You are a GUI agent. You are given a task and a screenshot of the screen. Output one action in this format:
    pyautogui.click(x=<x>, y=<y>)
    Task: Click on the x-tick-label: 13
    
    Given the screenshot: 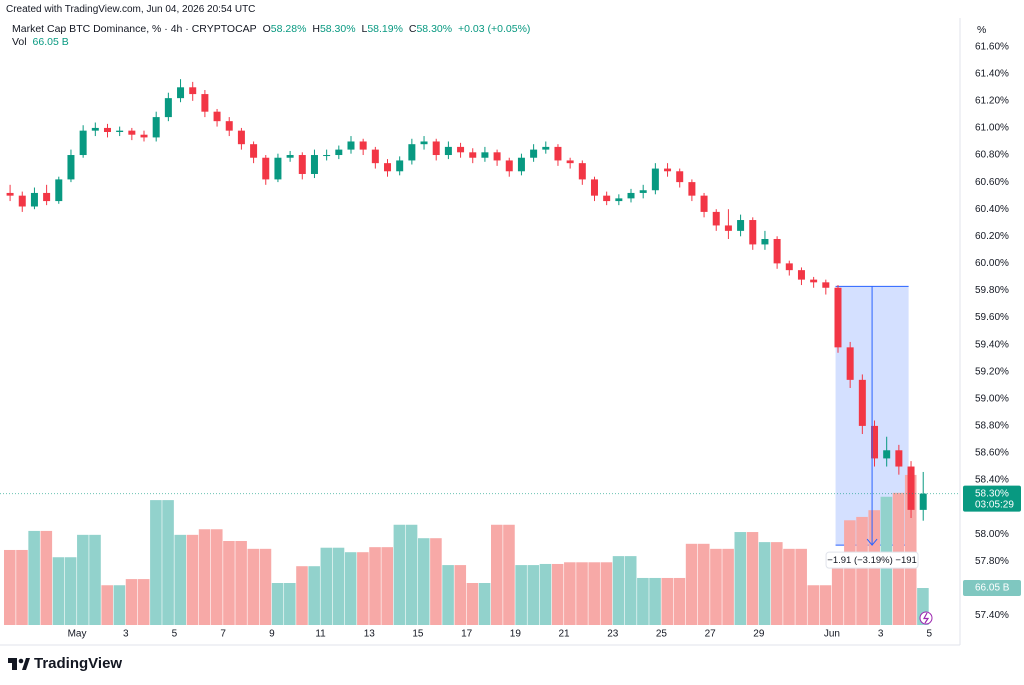 What is the action you would take?
    pyautogui.click(x=370, y=634)
    